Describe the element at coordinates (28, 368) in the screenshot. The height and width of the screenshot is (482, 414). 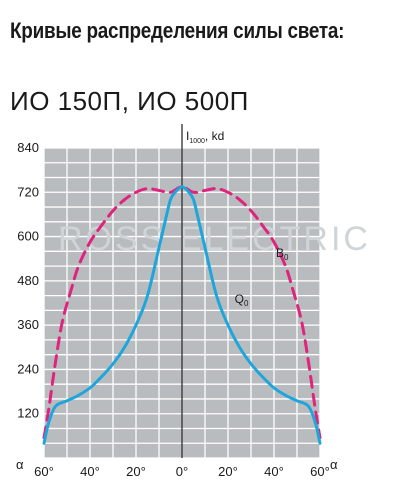
I see `y-tick-label: 240` at that location.